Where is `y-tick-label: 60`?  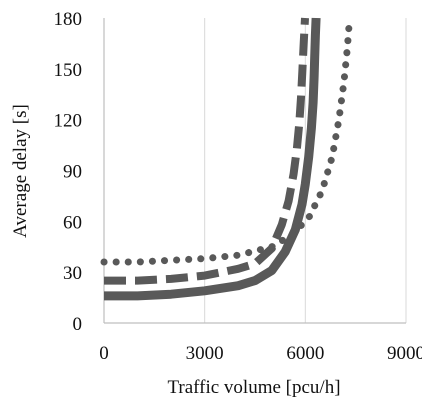
y-tick-label: 60 is located at coordinates (72, 222).